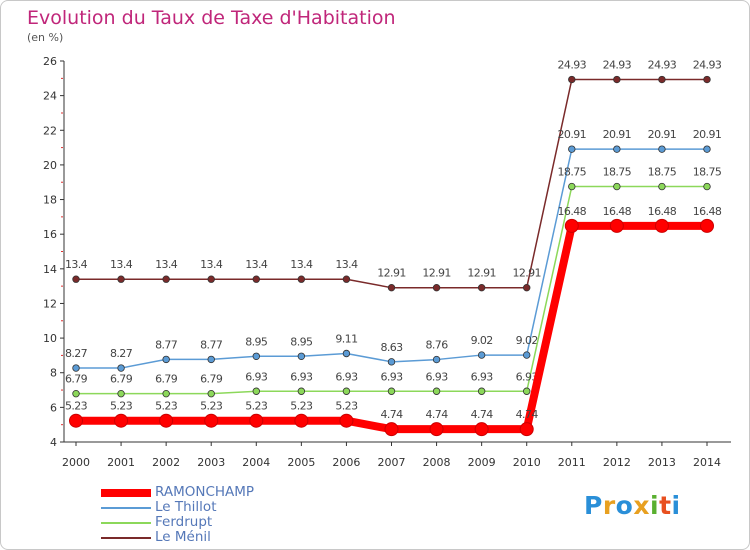 The width and height of the screenshot is (750, 550). Describe the element at coordinates (201, 537) in the screenshot. I see `legend-item: Le Ménil` at that location.